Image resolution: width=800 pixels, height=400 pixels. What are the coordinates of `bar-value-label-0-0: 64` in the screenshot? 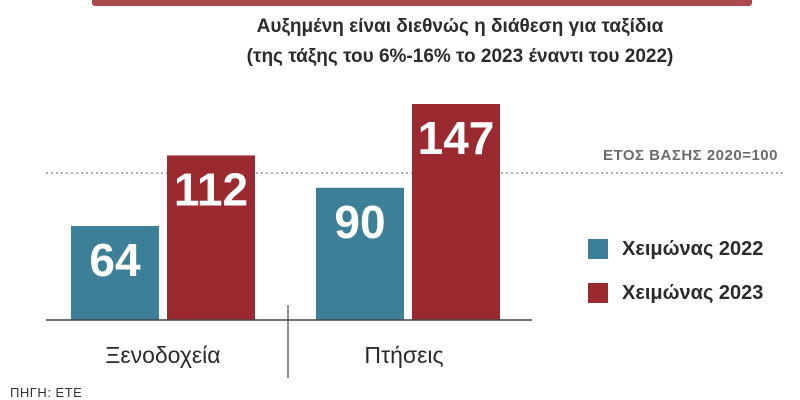 It's located at (115, 260).